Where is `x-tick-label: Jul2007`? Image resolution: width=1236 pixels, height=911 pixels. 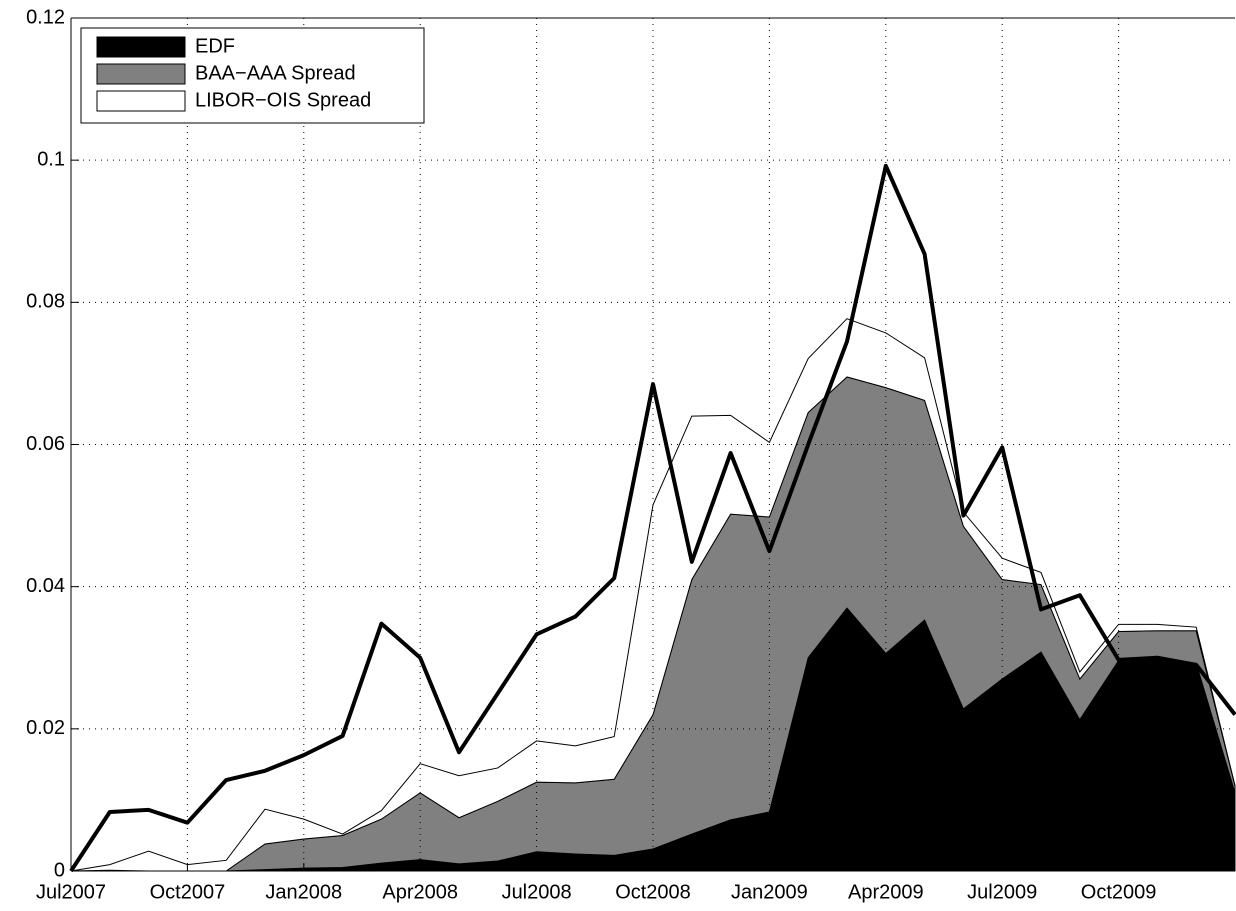 x-tick-label: Jul2007 is located at coordinates (71, 892).